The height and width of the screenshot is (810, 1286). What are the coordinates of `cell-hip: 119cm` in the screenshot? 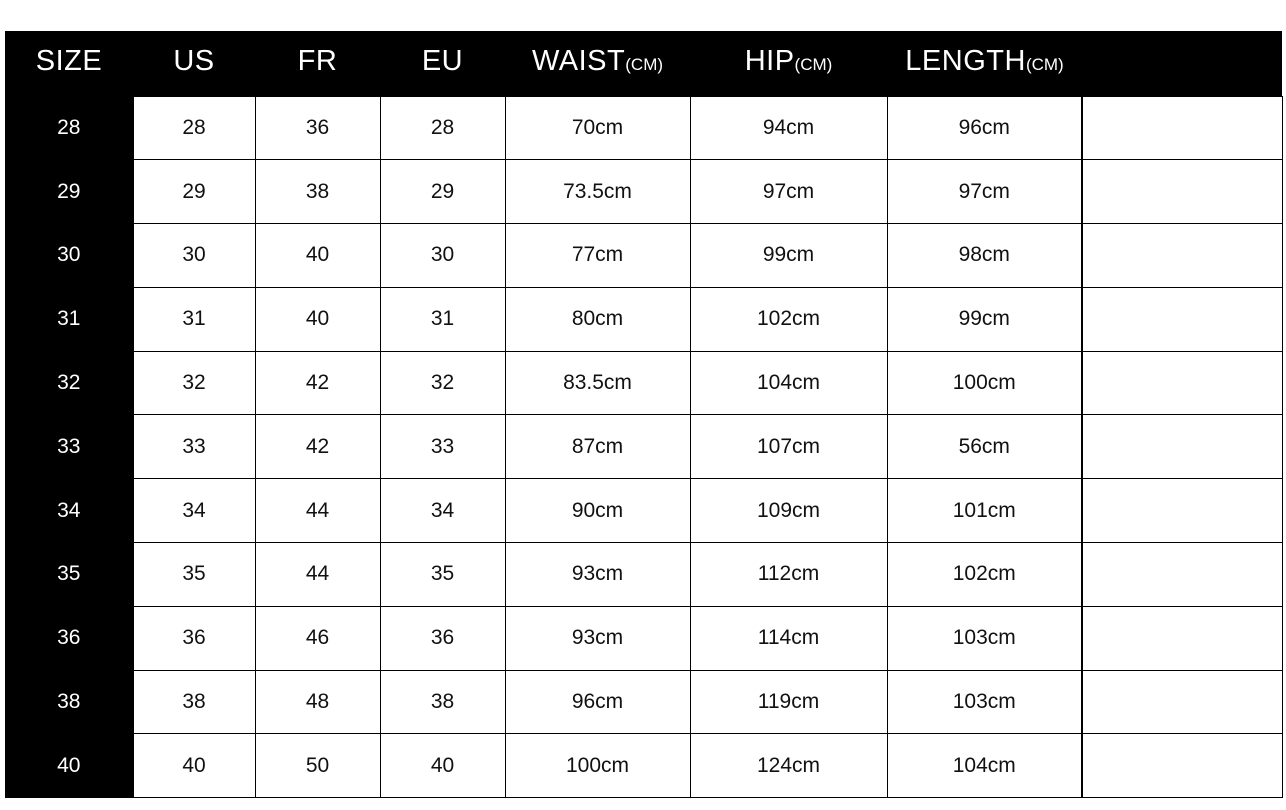 It's located at (789, 702).